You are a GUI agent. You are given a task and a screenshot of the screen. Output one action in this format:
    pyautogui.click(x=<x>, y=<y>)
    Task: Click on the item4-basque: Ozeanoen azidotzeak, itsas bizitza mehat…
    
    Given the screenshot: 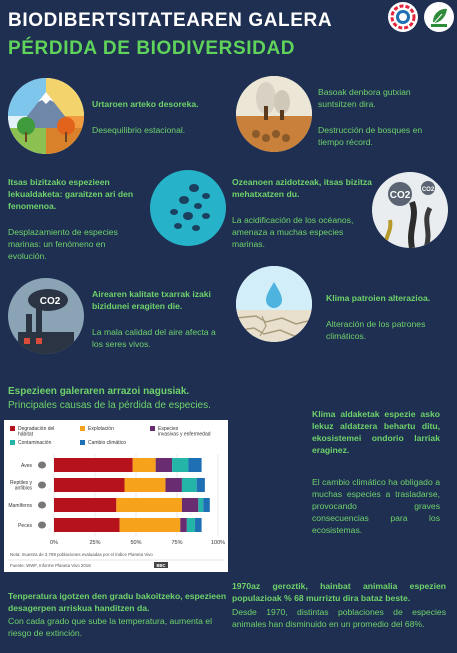 What is the action you would take?
    pyautogui.click(x=302, y=188)
    